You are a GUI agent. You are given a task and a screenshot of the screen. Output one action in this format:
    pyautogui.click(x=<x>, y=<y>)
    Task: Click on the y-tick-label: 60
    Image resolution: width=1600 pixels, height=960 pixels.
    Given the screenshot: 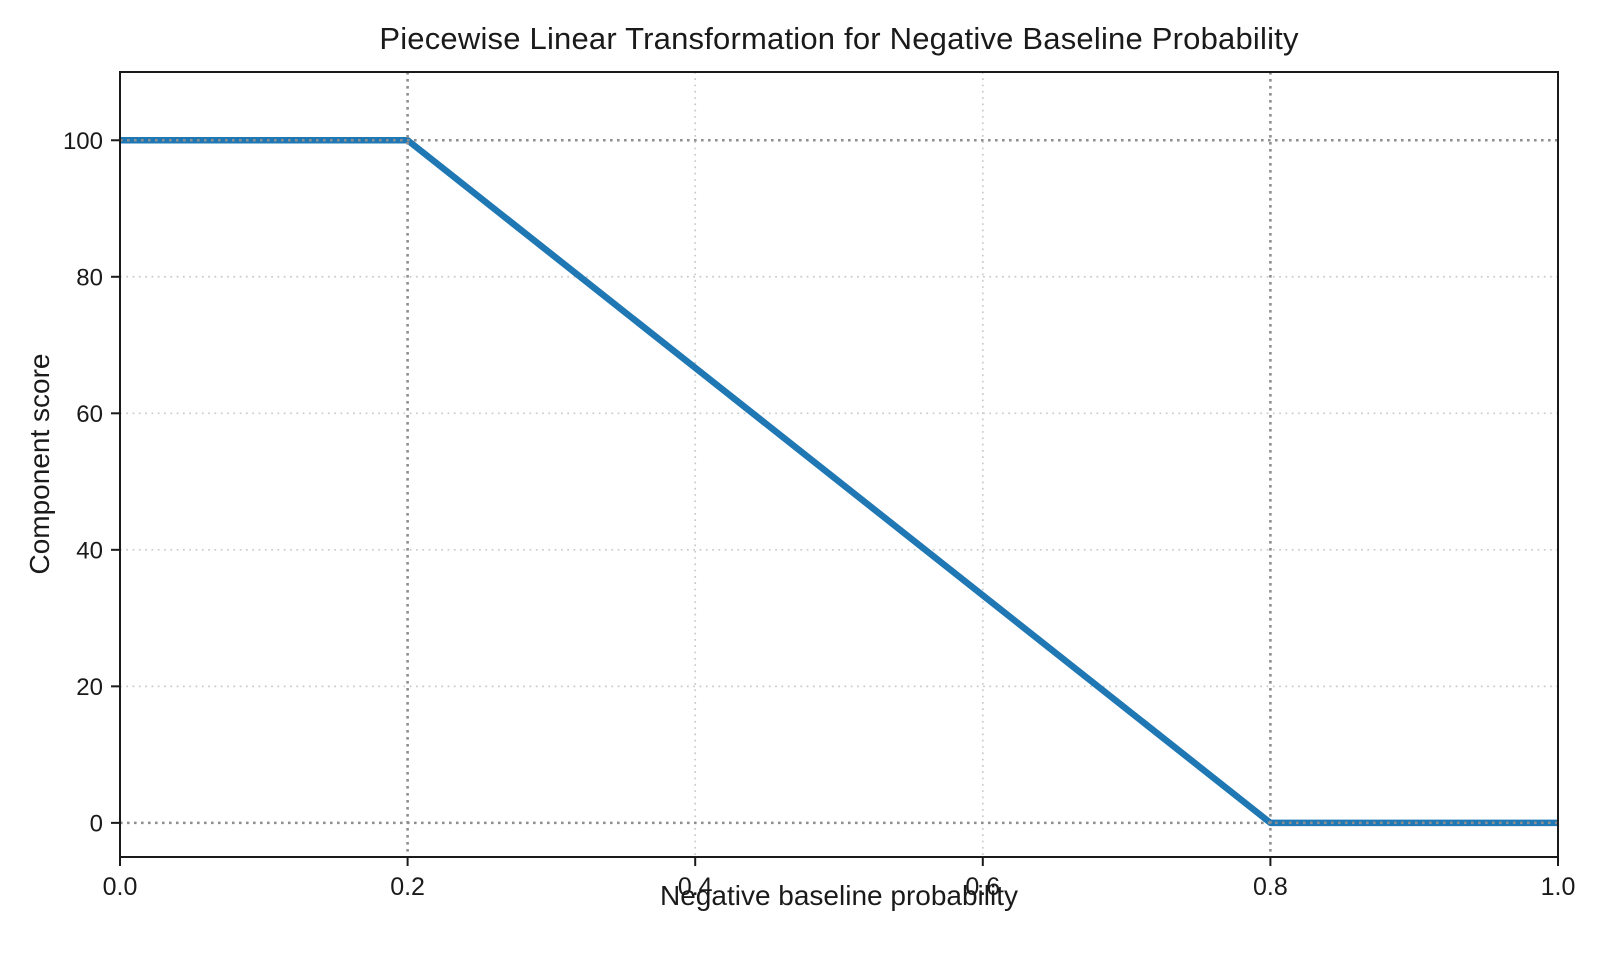 What is the action you would take?
    pyautogui.click(x=89, y=414)
    